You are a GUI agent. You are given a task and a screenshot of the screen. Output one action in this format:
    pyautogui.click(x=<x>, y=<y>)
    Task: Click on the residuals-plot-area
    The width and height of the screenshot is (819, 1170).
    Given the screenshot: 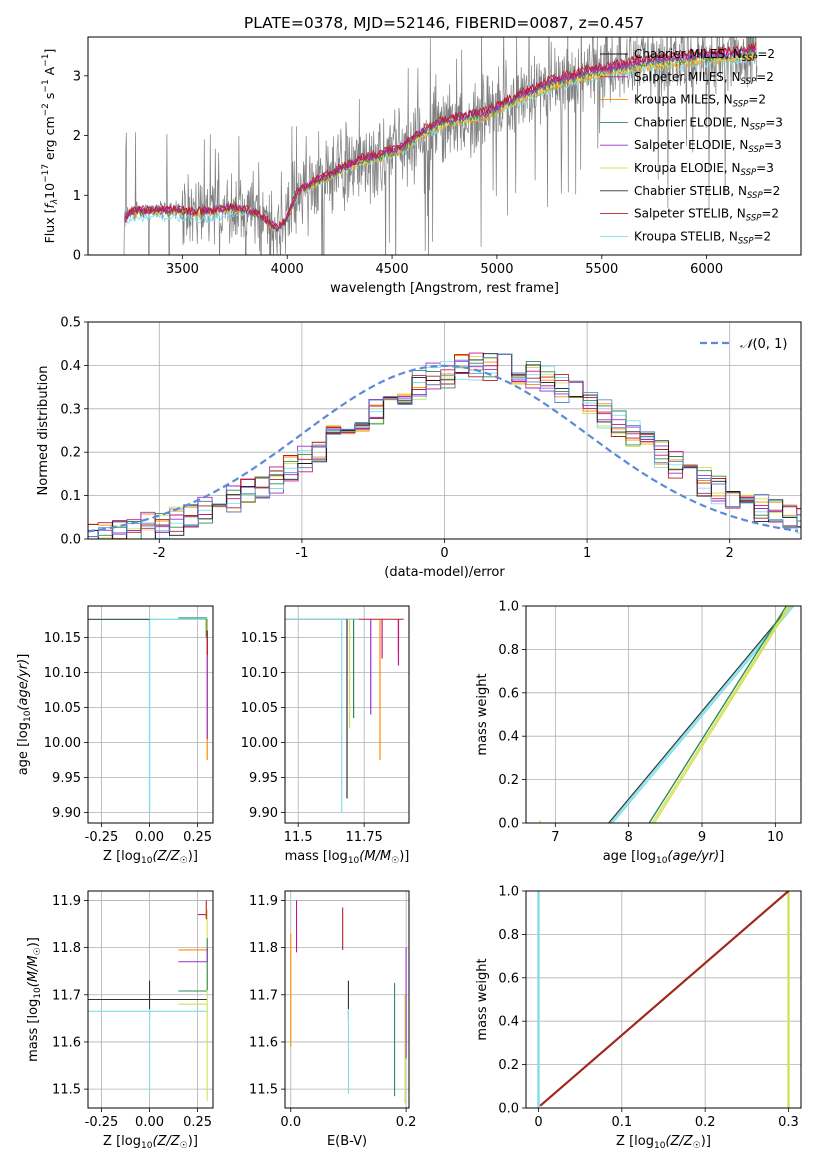 What is the action you would take?
    pyautogui.click(x=444, y=445)
    